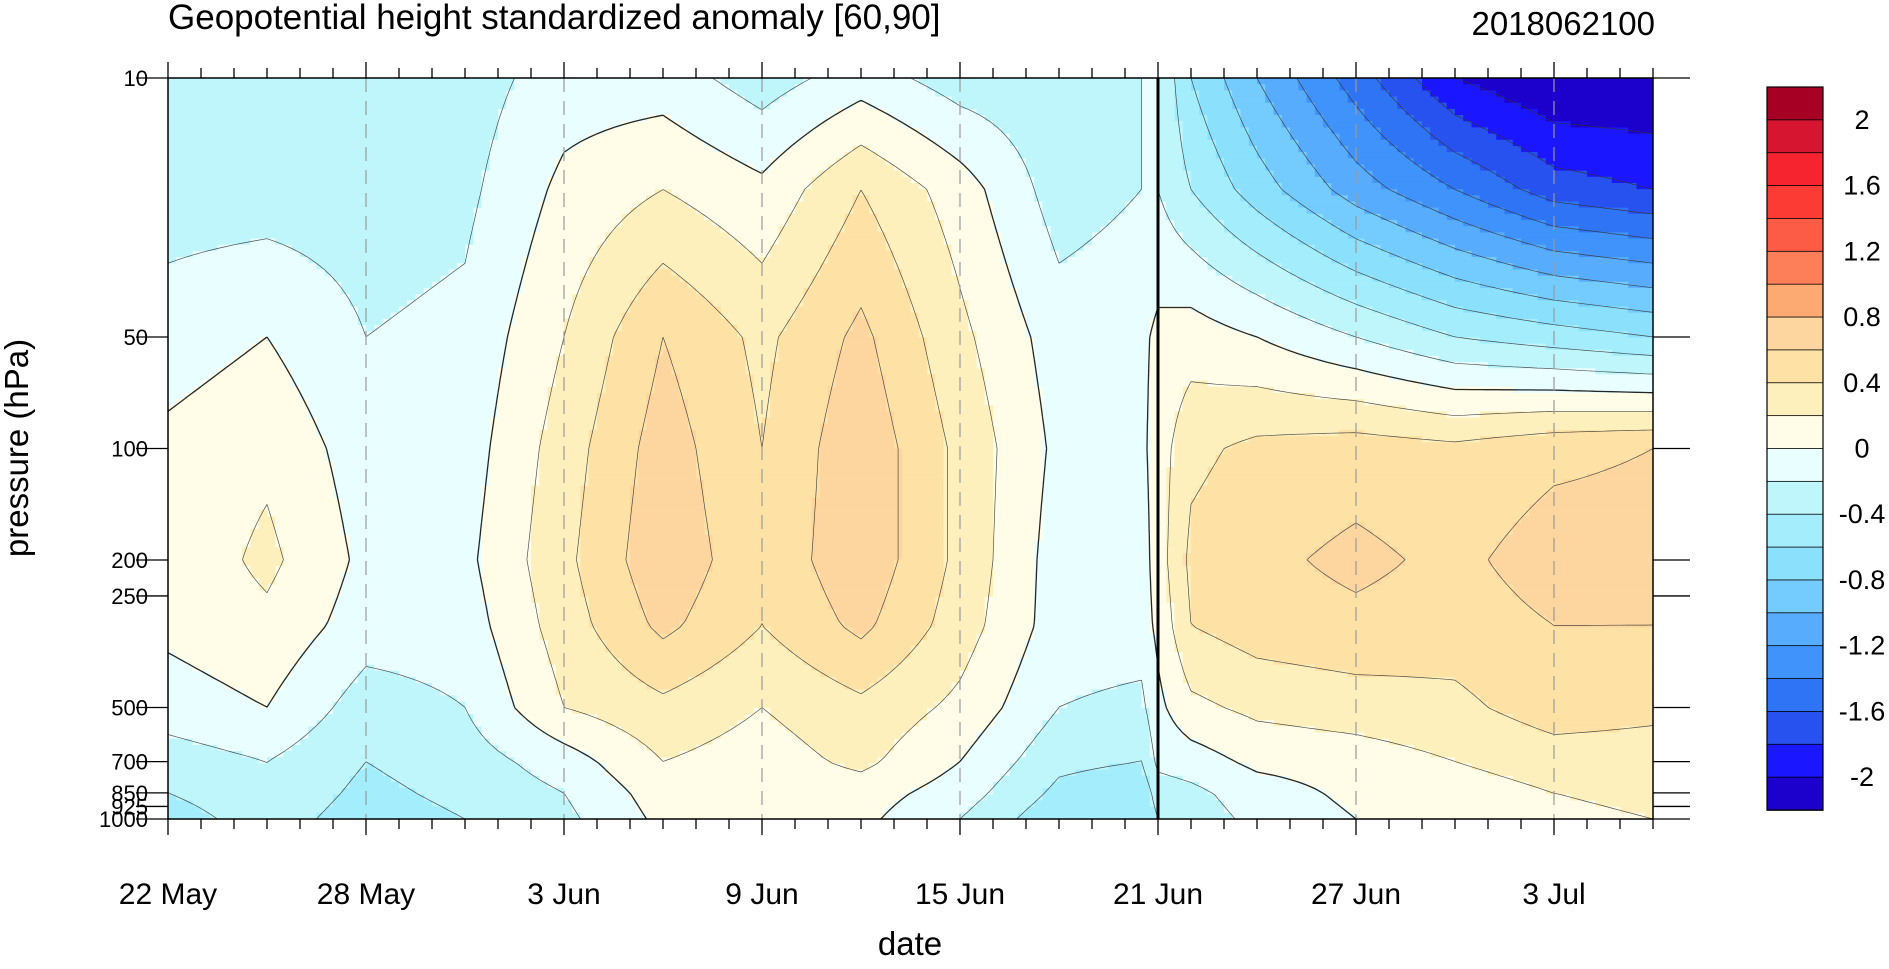 The image size is (1889, 969). I want to click on colorbar-label: 0, so click(1861, 449).